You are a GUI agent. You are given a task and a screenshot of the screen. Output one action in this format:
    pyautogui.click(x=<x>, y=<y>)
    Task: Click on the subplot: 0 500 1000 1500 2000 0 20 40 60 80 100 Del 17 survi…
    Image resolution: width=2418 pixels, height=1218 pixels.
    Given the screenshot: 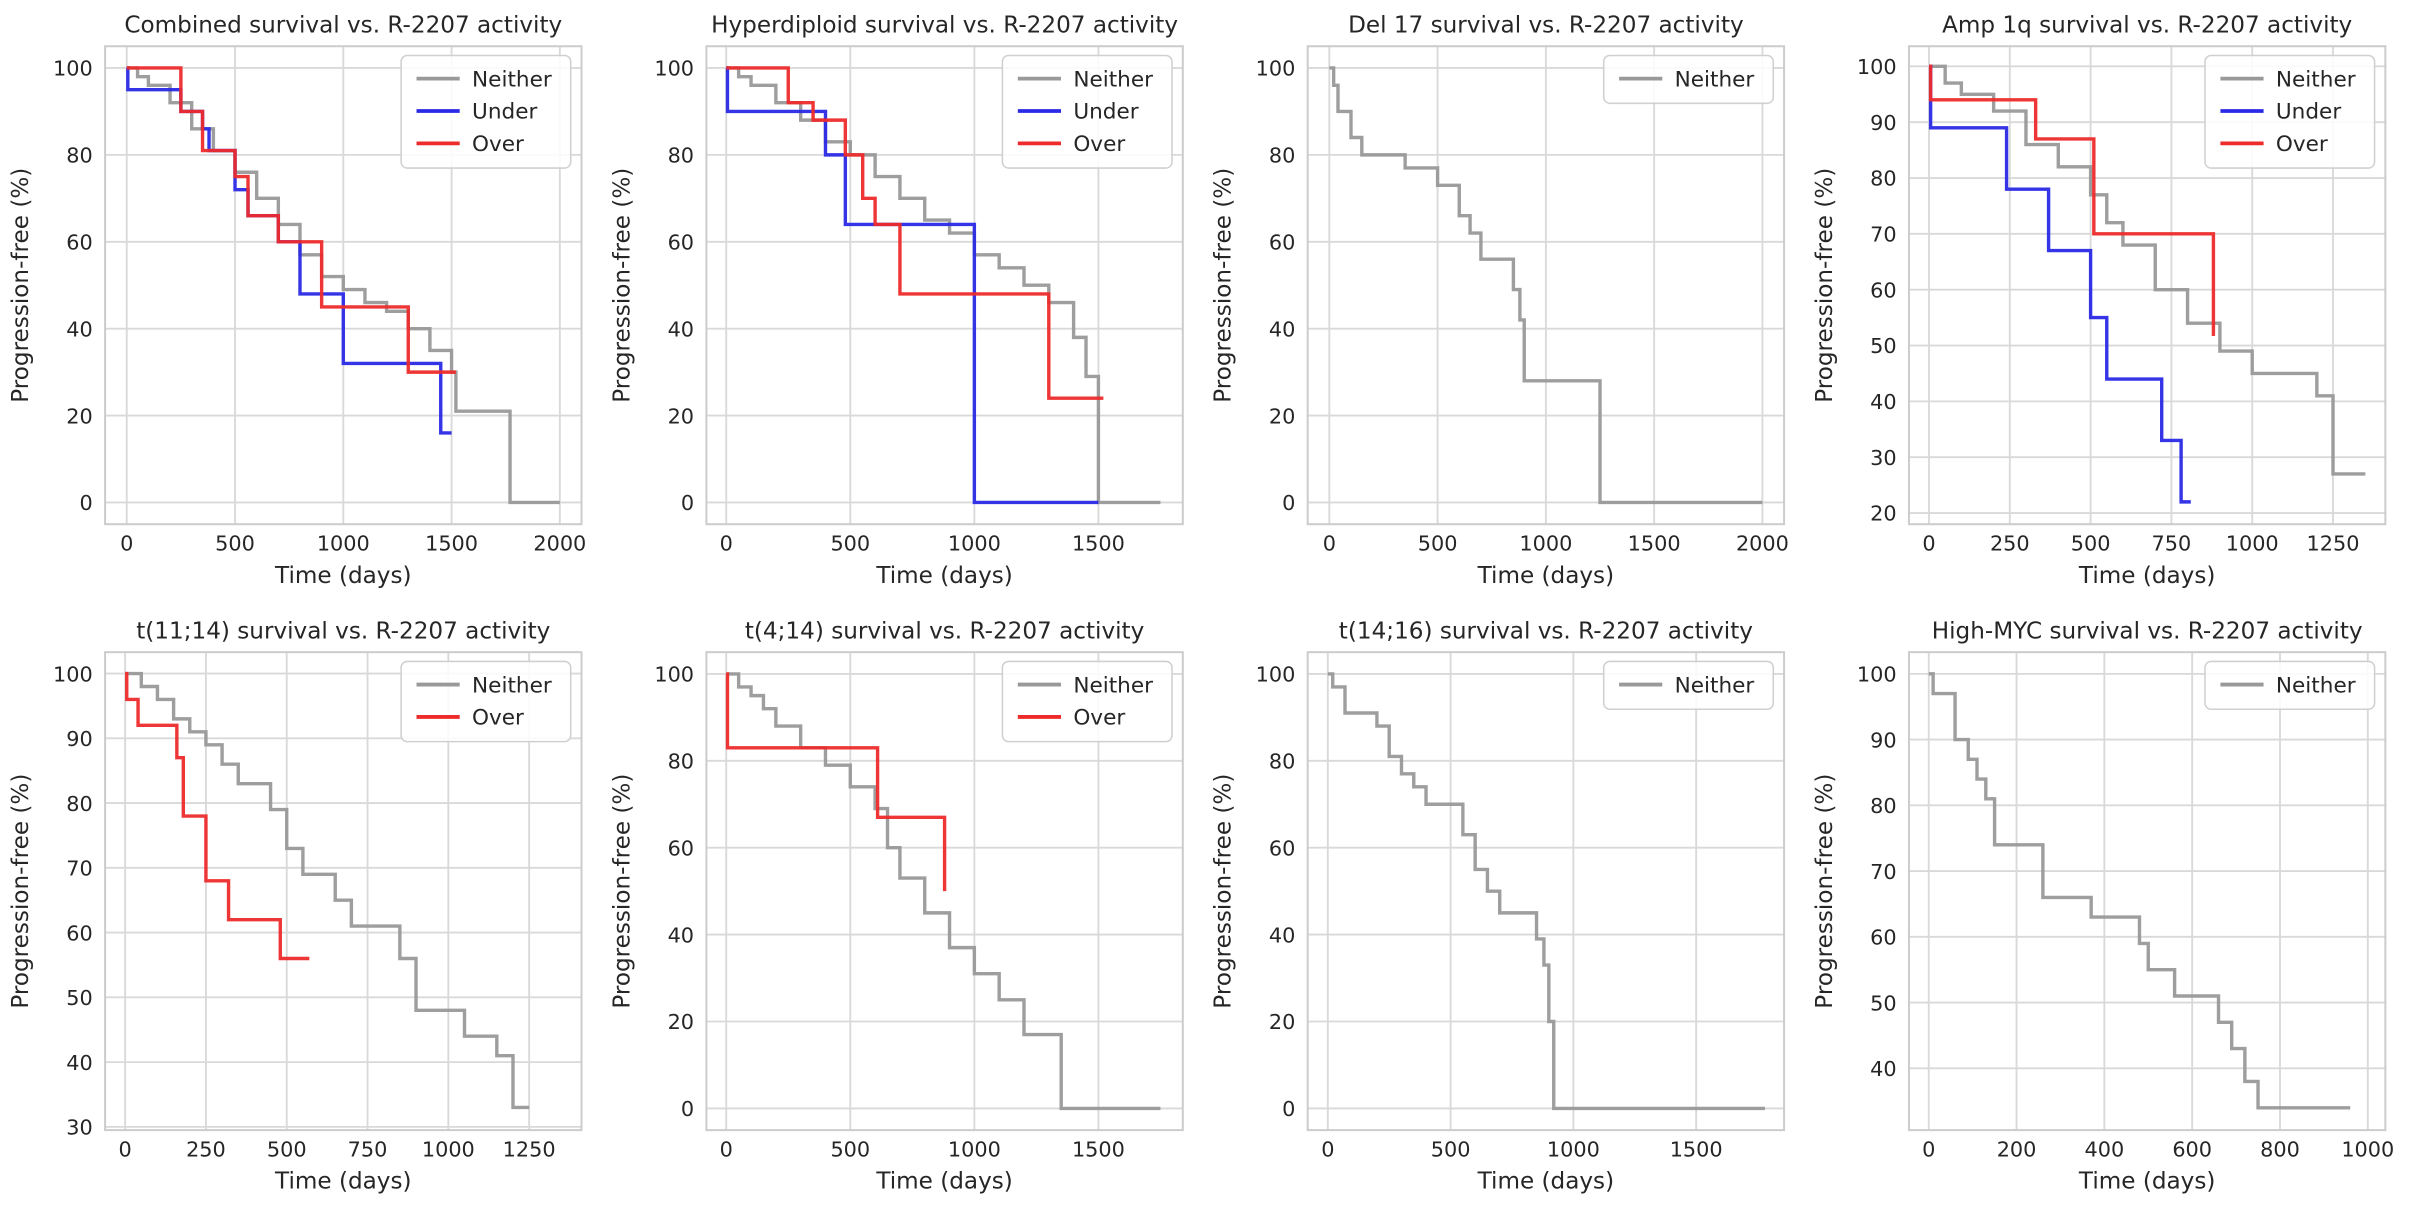 What is the action you would take?
    pyautogui.click(x=1500, y=300)
    